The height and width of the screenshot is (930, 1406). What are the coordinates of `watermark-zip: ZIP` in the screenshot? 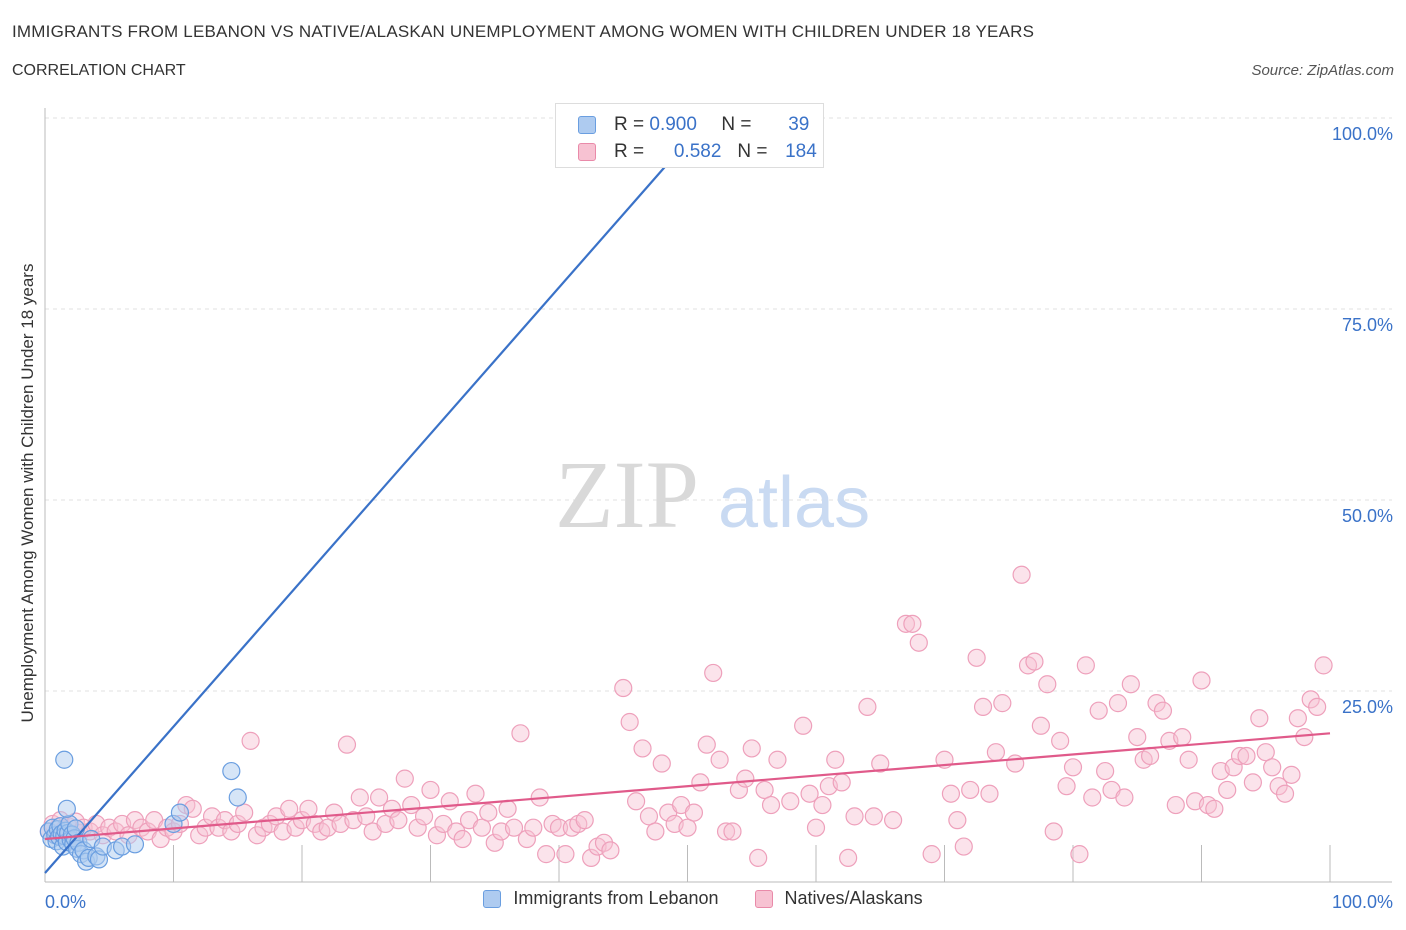 It's located at (627, 494).